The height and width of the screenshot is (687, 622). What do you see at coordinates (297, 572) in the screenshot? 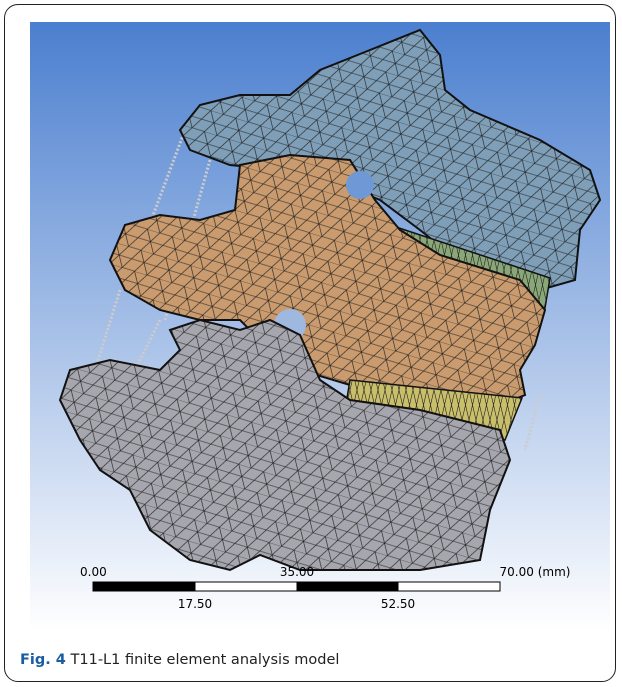
I see `scale-label: 35.00` at bounding box center [297, 572].